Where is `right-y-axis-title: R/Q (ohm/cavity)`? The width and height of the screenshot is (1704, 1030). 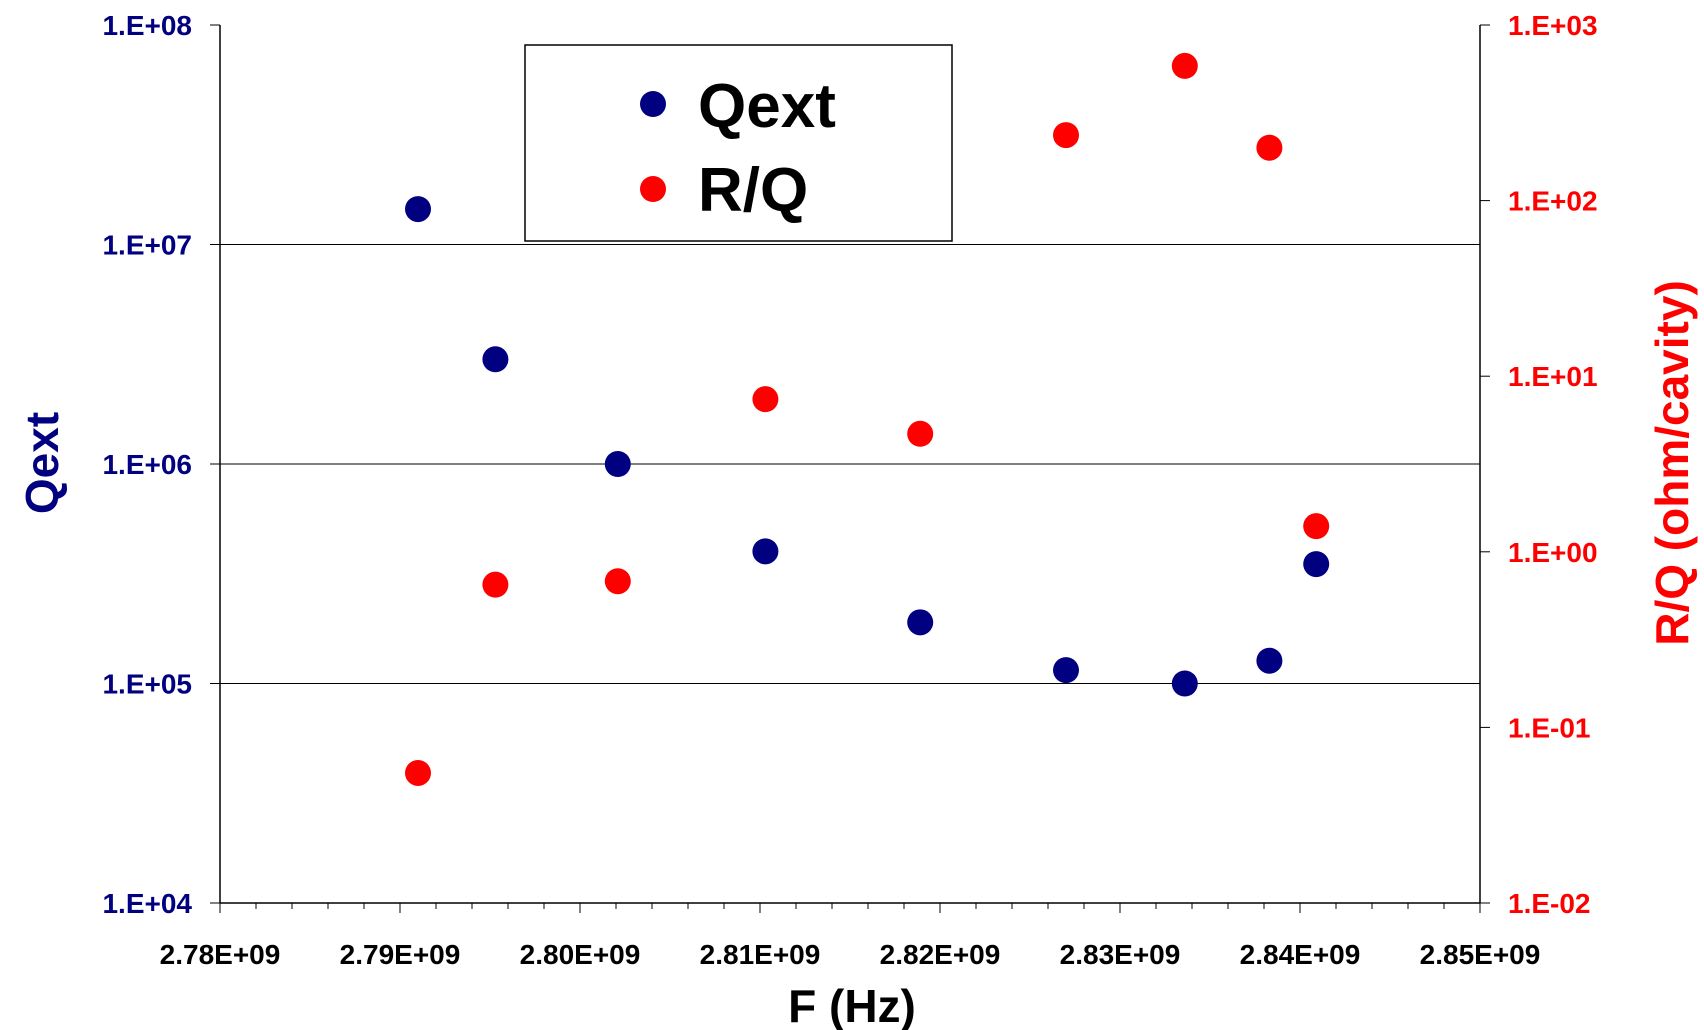
right-y-axis-title: R/Q (ohm/cavity) is located at coordinates (1672, 463).